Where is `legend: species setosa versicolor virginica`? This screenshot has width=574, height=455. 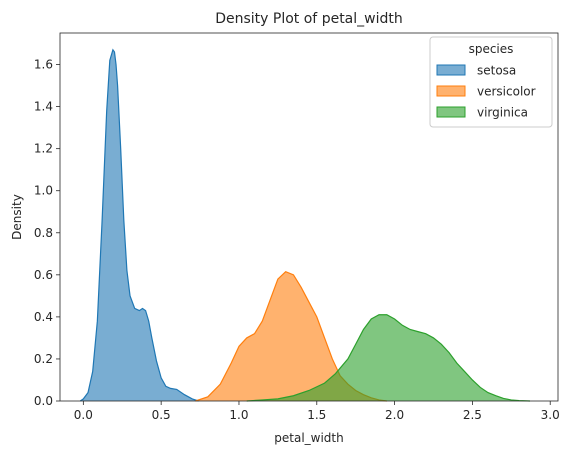
legend: species setosa versicolor virginica is located at coordinates (491, 82).